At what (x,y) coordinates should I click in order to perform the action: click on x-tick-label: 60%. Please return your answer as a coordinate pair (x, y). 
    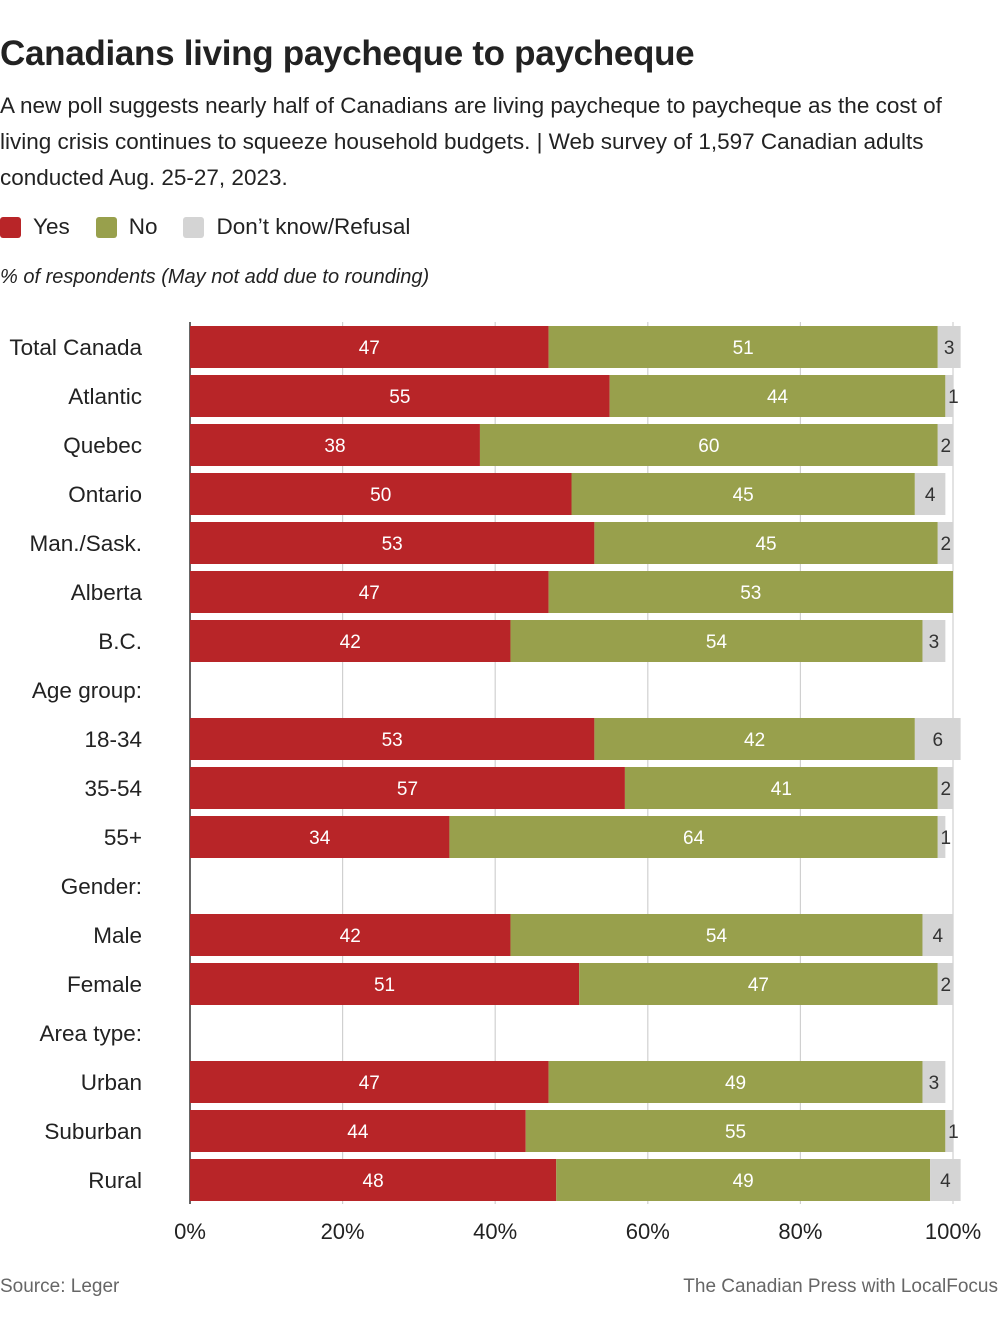
    Looking at the image, I should click on (648, 1231).